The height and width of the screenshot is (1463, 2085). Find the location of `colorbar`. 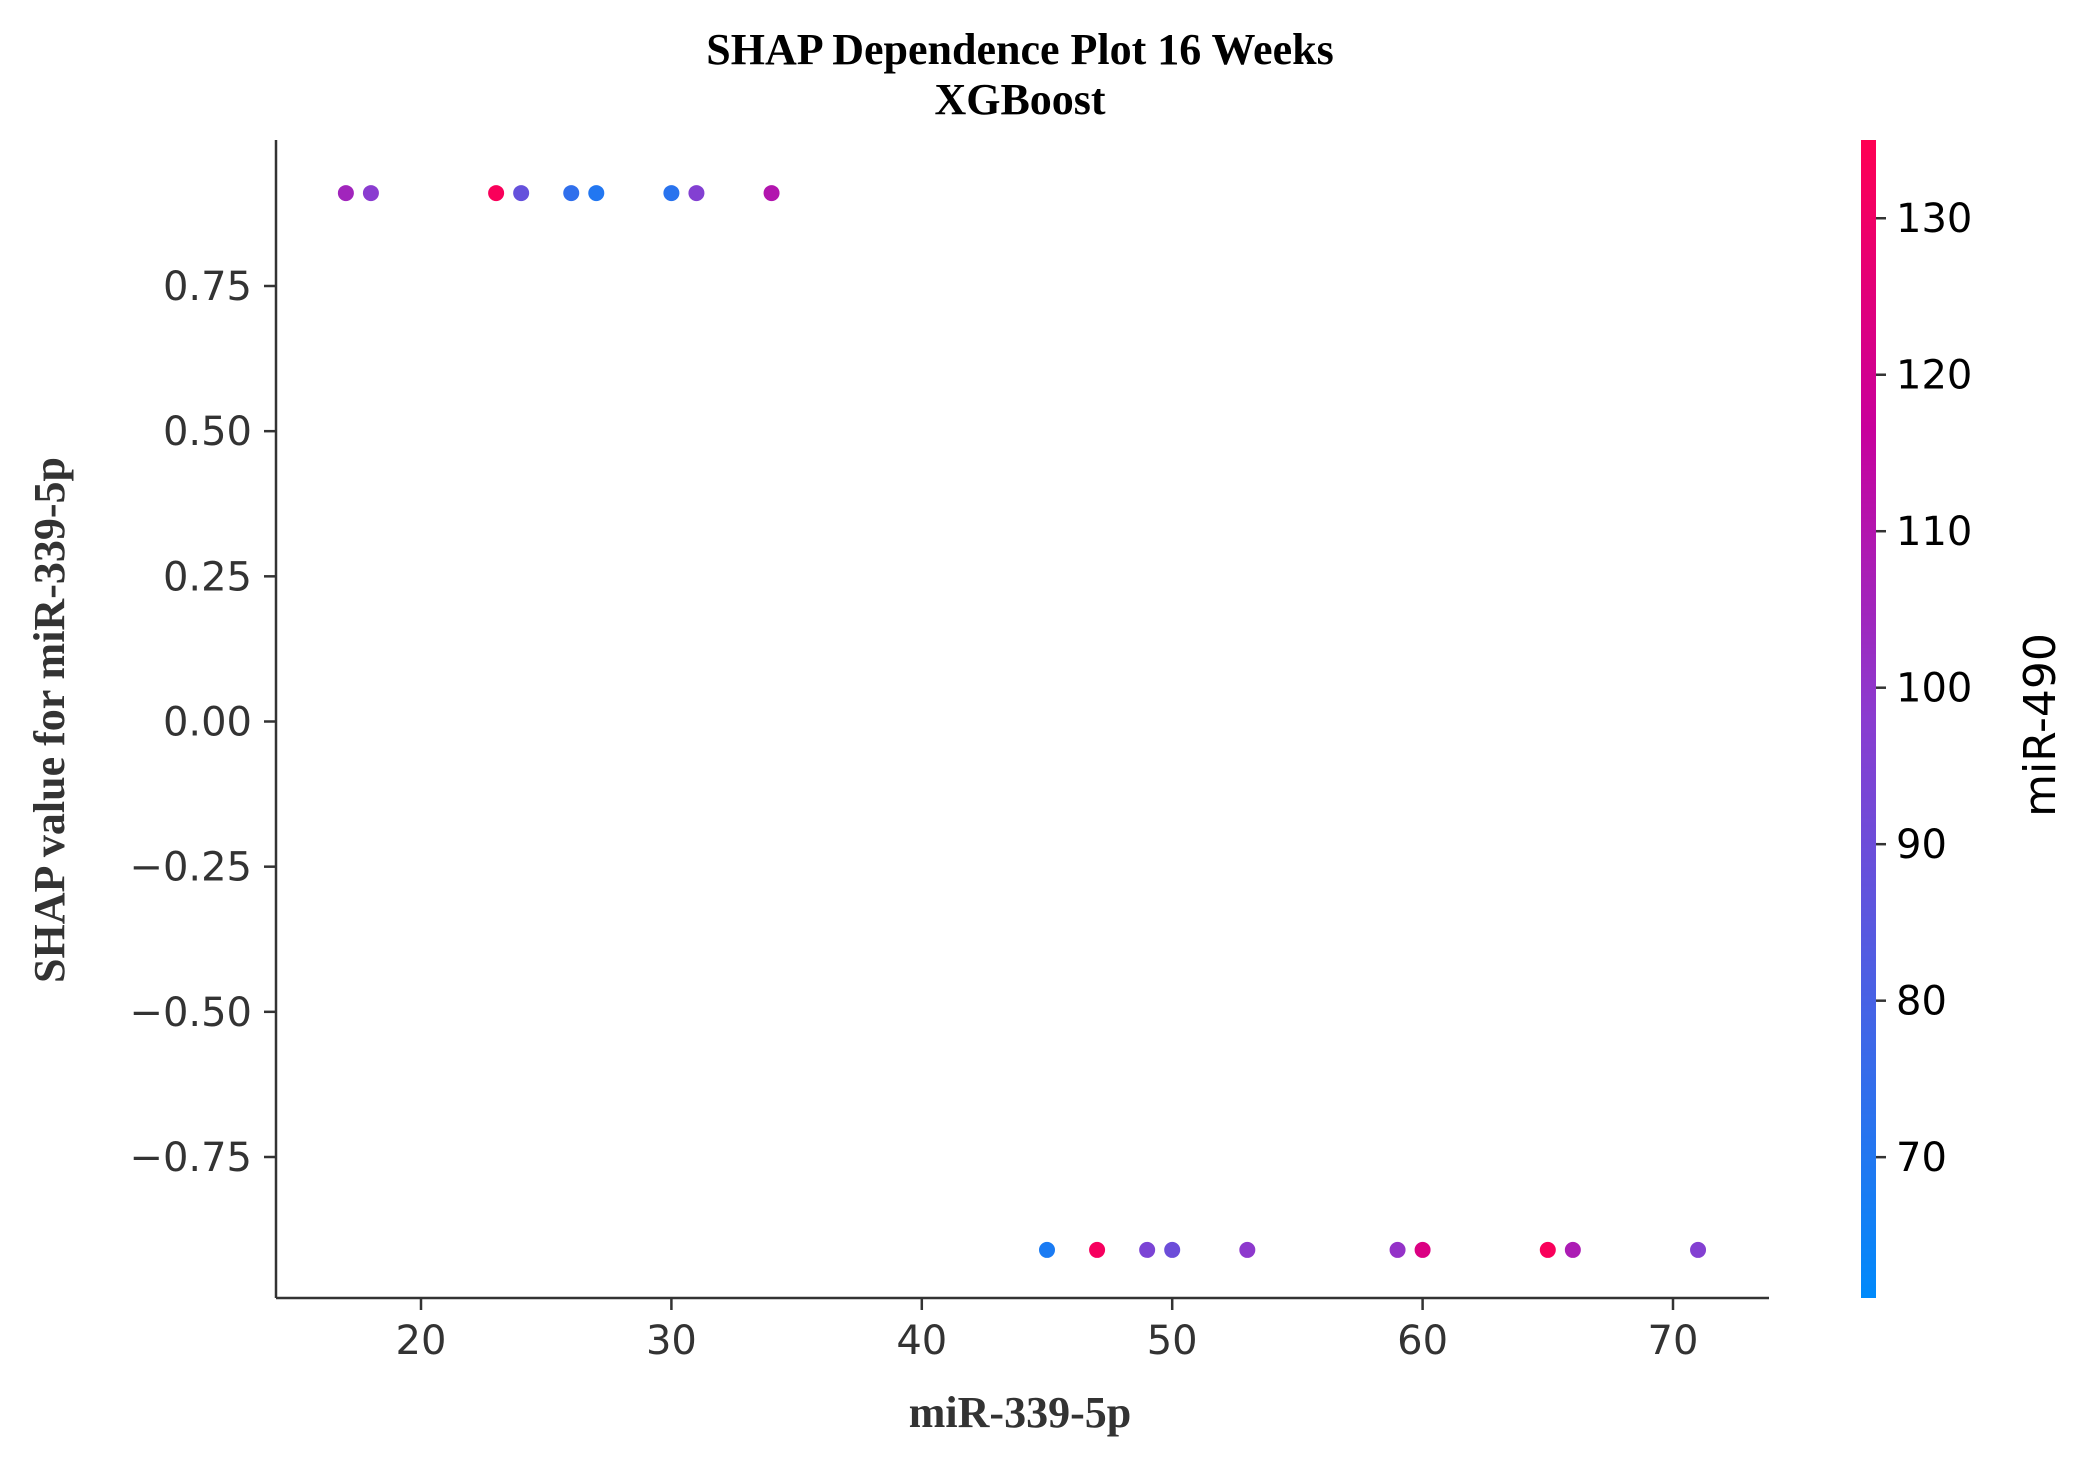

colorbar is located at coordinates (1868, 719).